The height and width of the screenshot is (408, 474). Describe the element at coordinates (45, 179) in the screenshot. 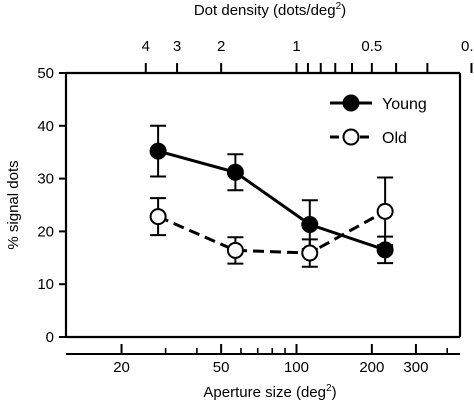

I see `y-tick-label: 30` at that location.